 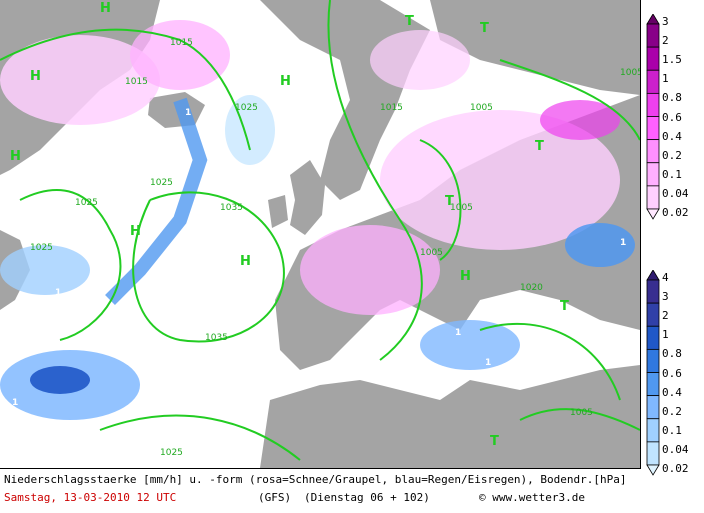 What do you see at coordinates (535, 47) in the screenshot?
I see `landmass-northern-russia` at bounding box center [535, 47].